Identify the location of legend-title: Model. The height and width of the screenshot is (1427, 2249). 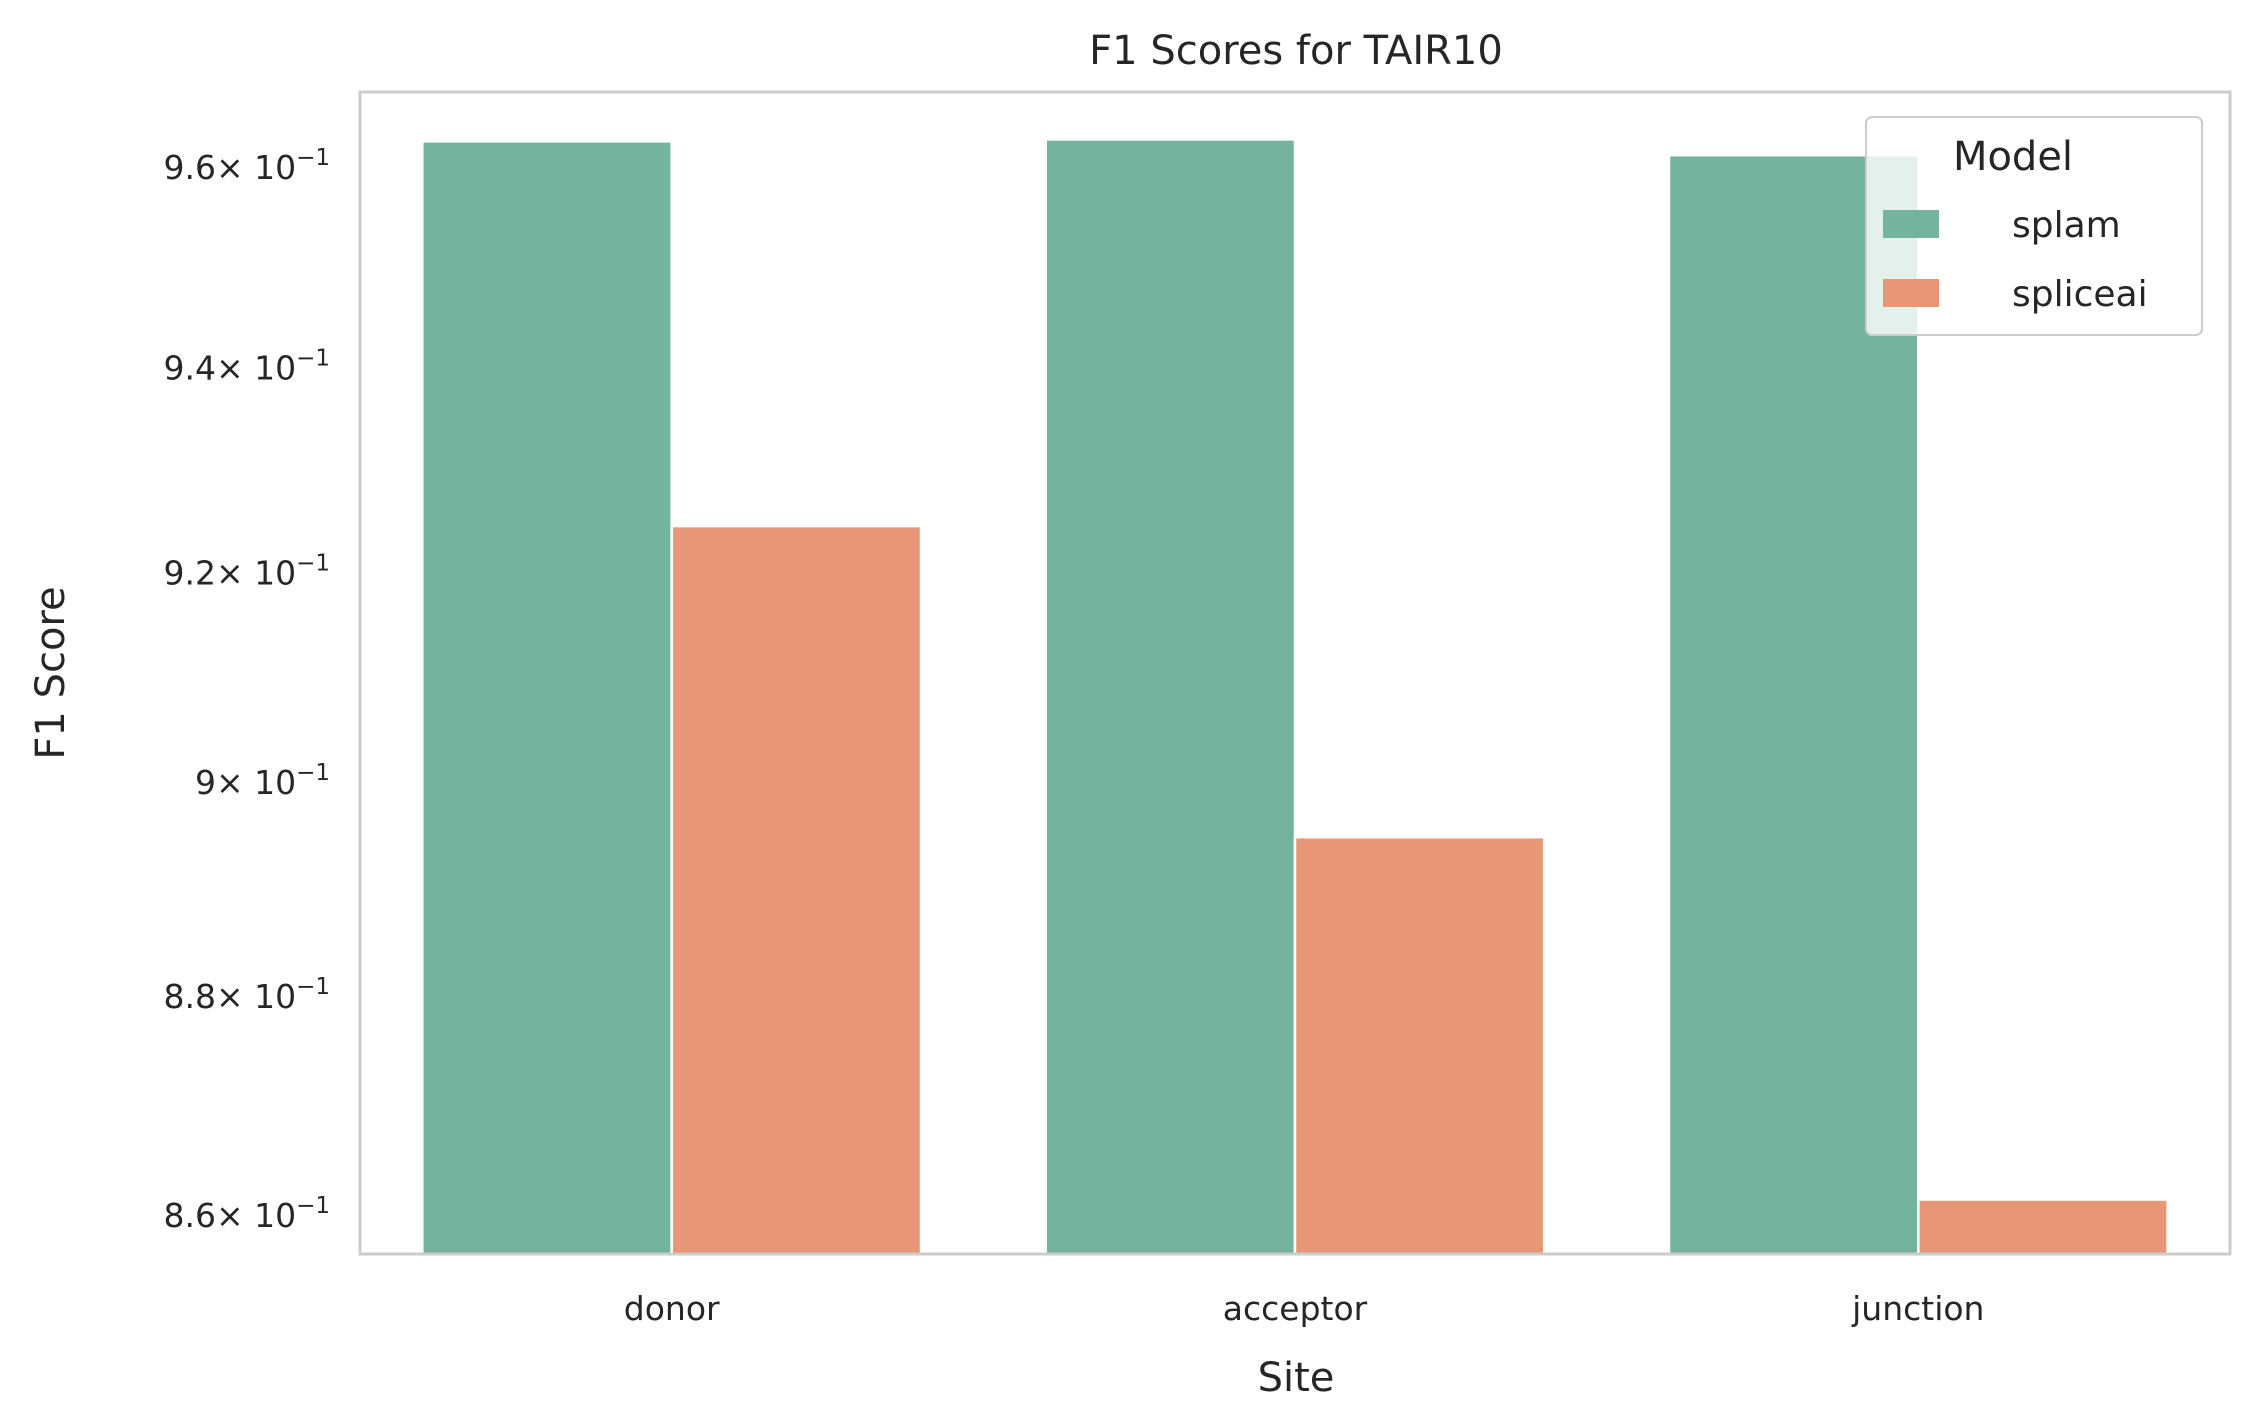
(2013, 157).